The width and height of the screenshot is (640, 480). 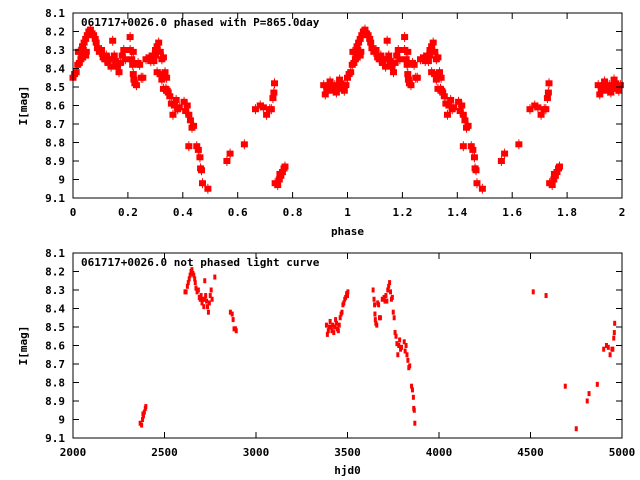 What do you see at coordinates (347, 212) in the screenshot?
I see `x-tick-label: 1` at bounding box center [347, 212].